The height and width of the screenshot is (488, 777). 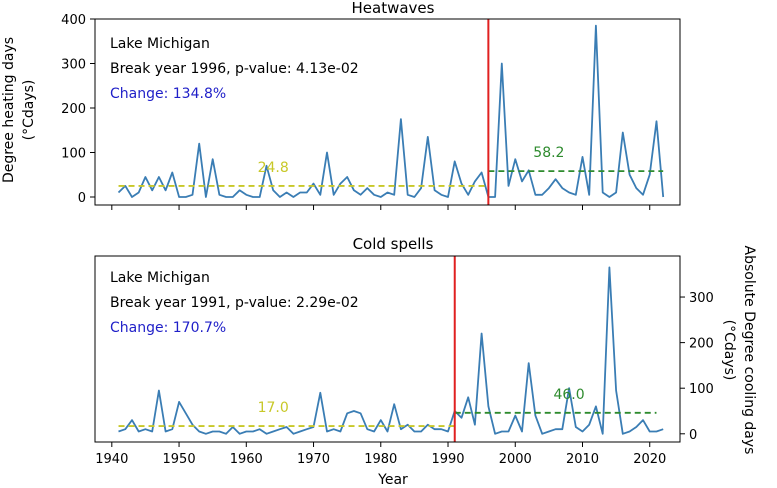 What do you see at coordinates (246, 459) in the screenshot?
I see `cold-spells-xtick-label: 1960` at bounding box center [246, 459].